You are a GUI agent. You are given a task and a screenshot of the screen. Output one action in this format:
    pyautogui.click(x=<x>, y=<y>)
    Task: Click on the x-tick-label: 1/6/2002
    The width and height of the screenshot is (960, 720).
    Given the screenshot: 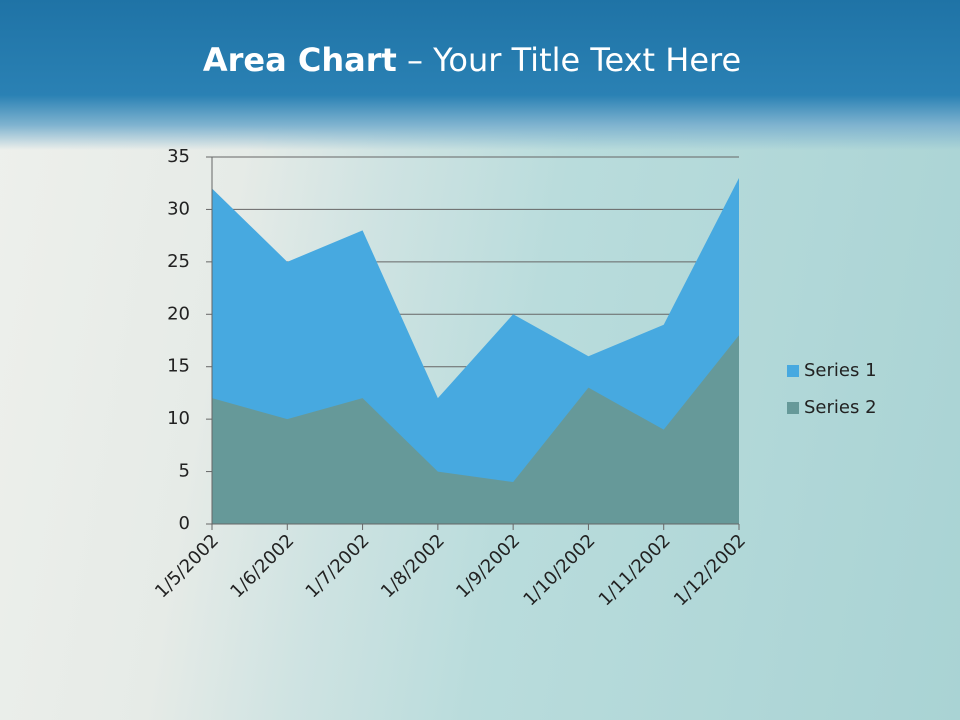 What is the action you would take?
    pyautogui.click(x=262, y=566)
    